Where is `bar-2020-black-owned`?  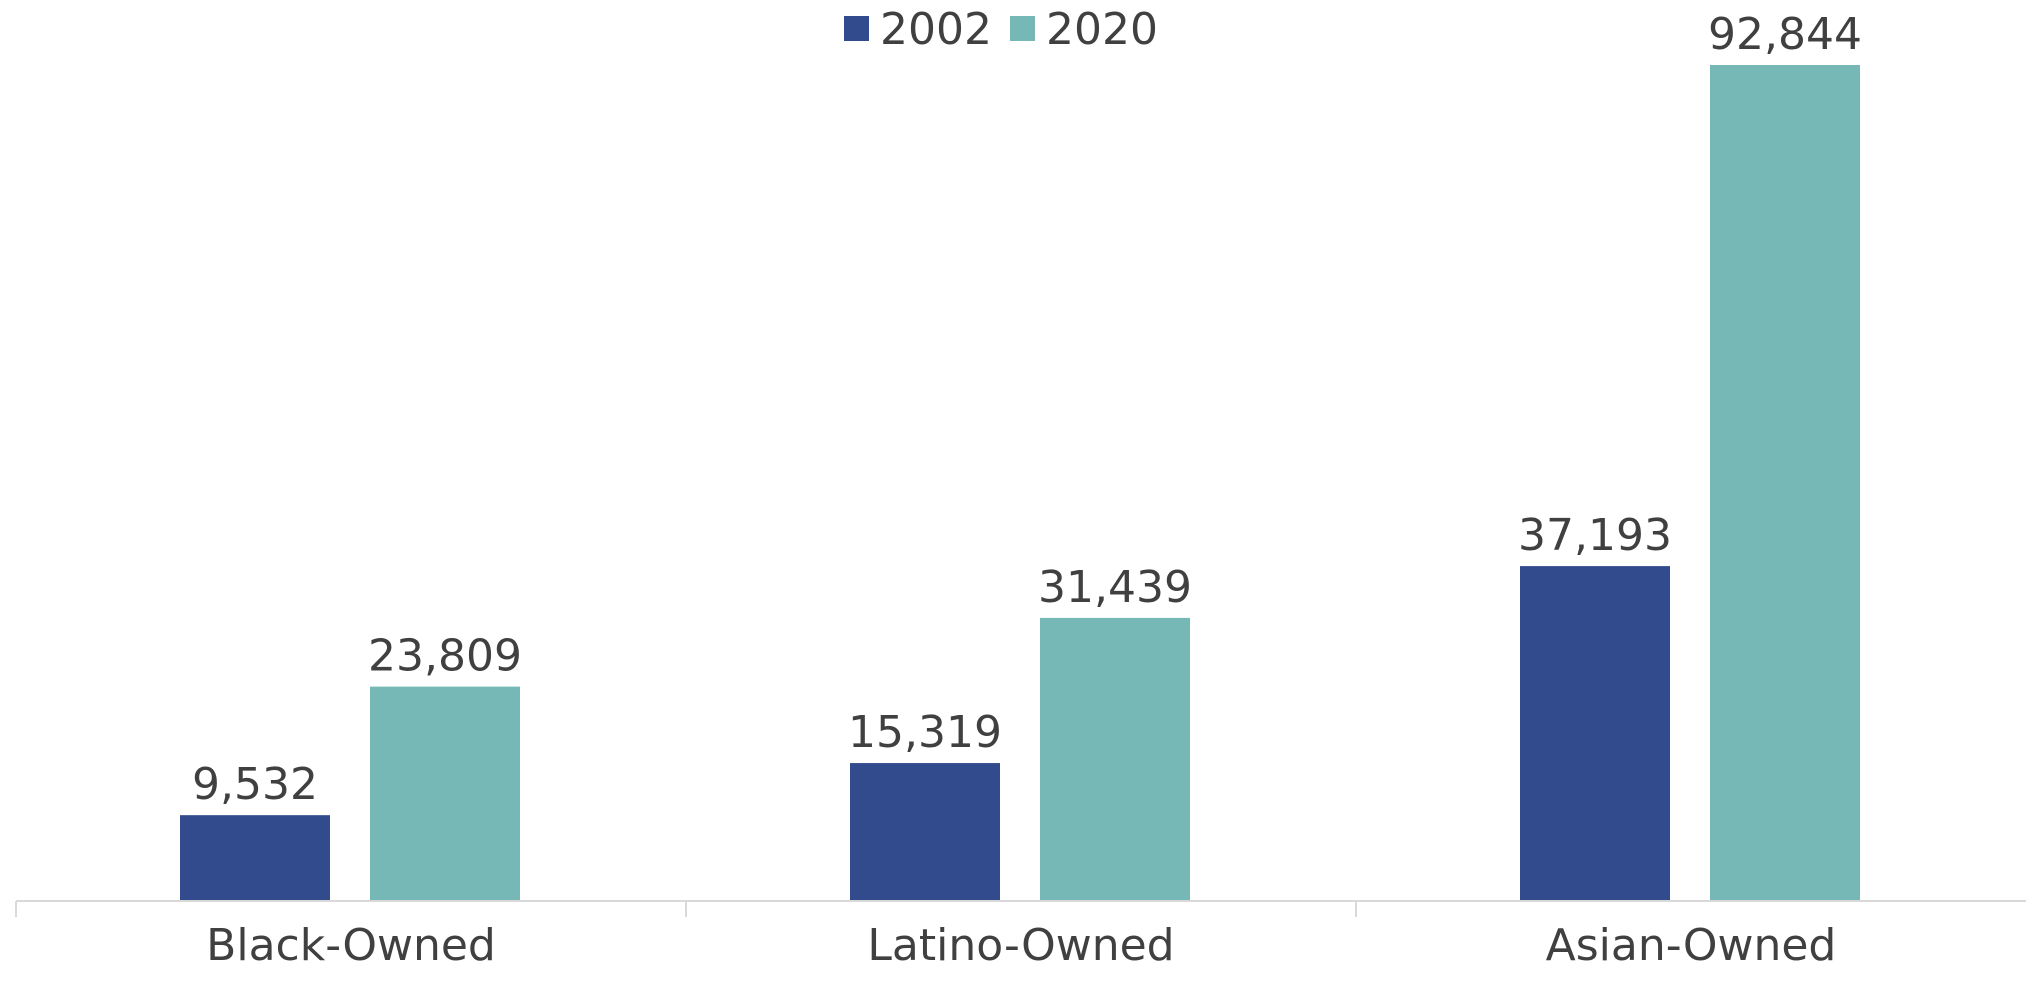 bar-2020-black-owned is located at coordinates (445, 793).